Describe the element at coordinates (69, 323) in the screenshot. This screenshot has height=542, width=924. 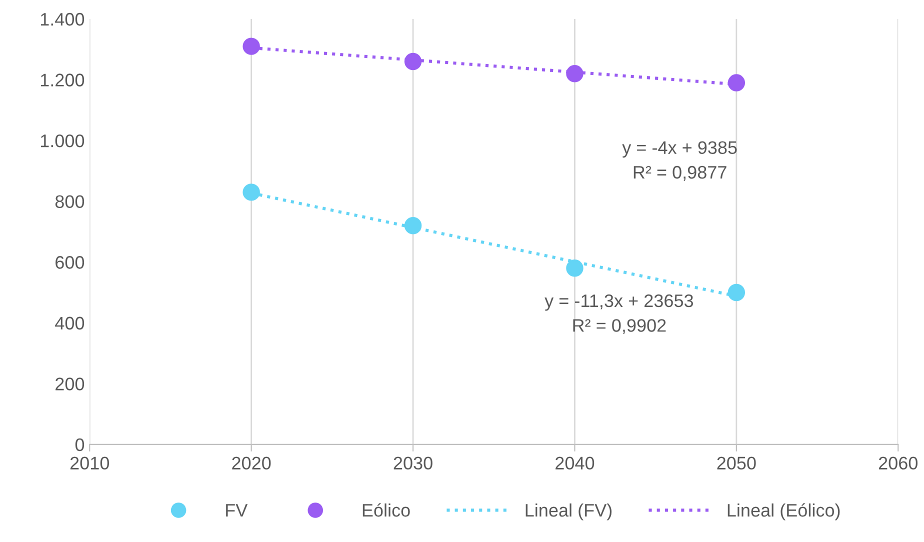
I see `y-tick-label: 400` at that location.